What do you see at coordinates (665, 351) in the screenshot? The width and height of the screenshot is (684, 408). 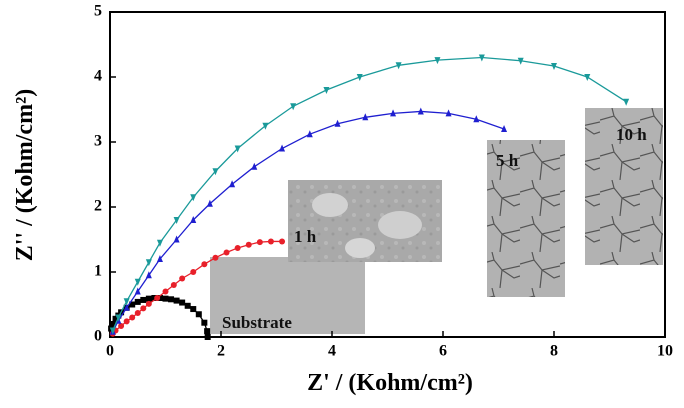 I see `x-tick-label: 10` at bounding box center [665, 351].